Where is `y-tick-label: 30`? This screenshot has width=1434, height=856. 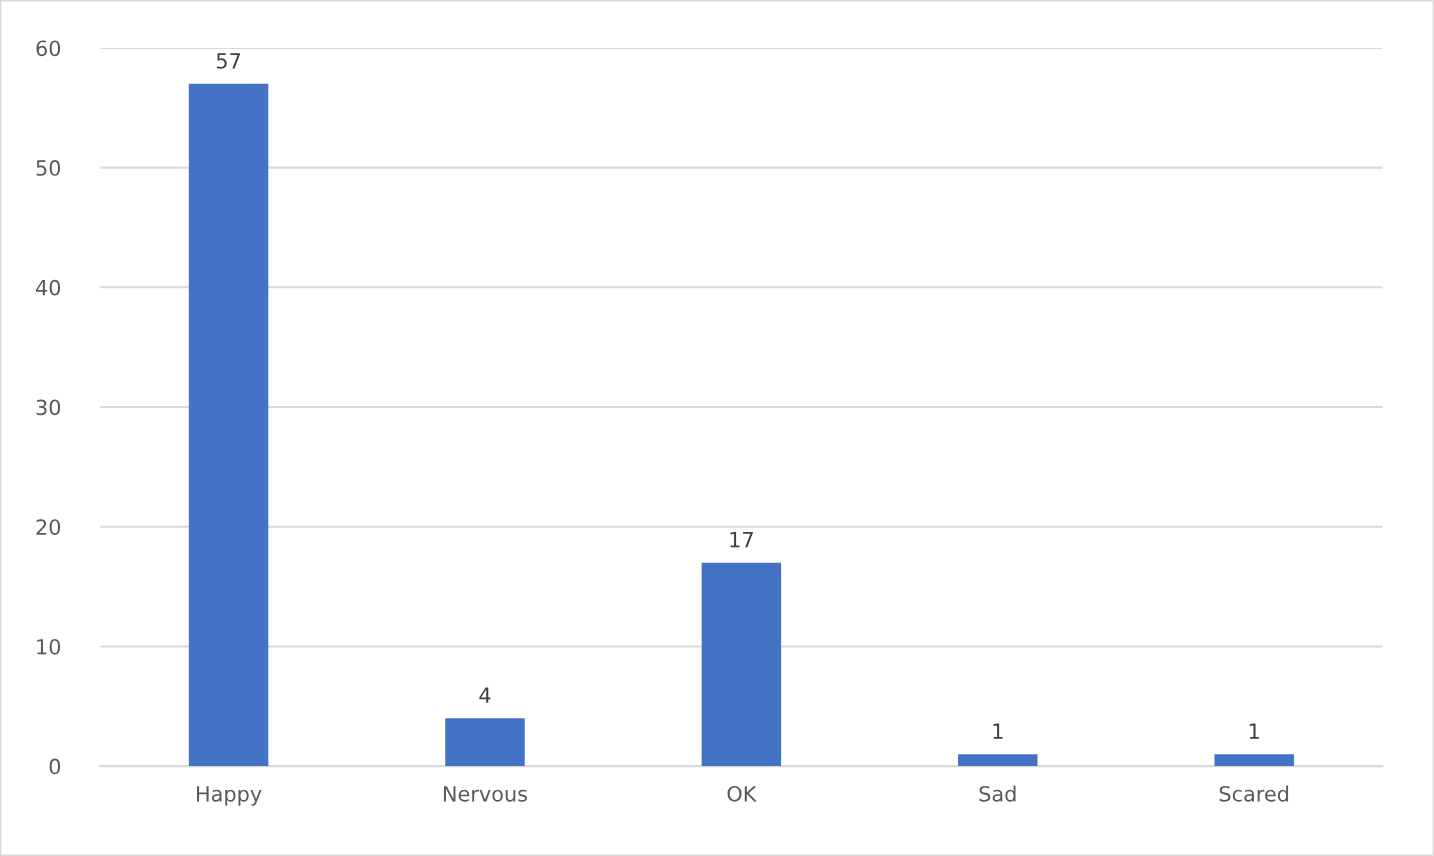
y-tick-label: 30 is located at coordinates (48, 407).